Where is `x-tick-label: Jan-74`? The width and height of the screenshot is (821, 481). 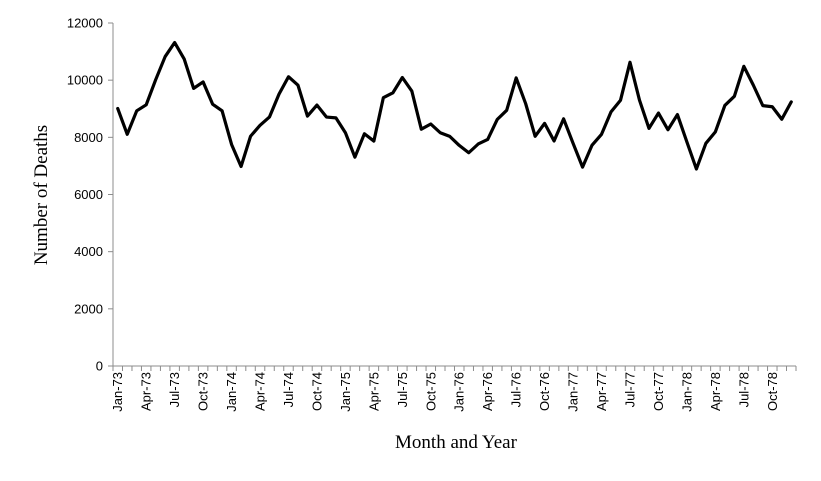 x-tick-label: Jan-74 is located at coordinates (231, 392).